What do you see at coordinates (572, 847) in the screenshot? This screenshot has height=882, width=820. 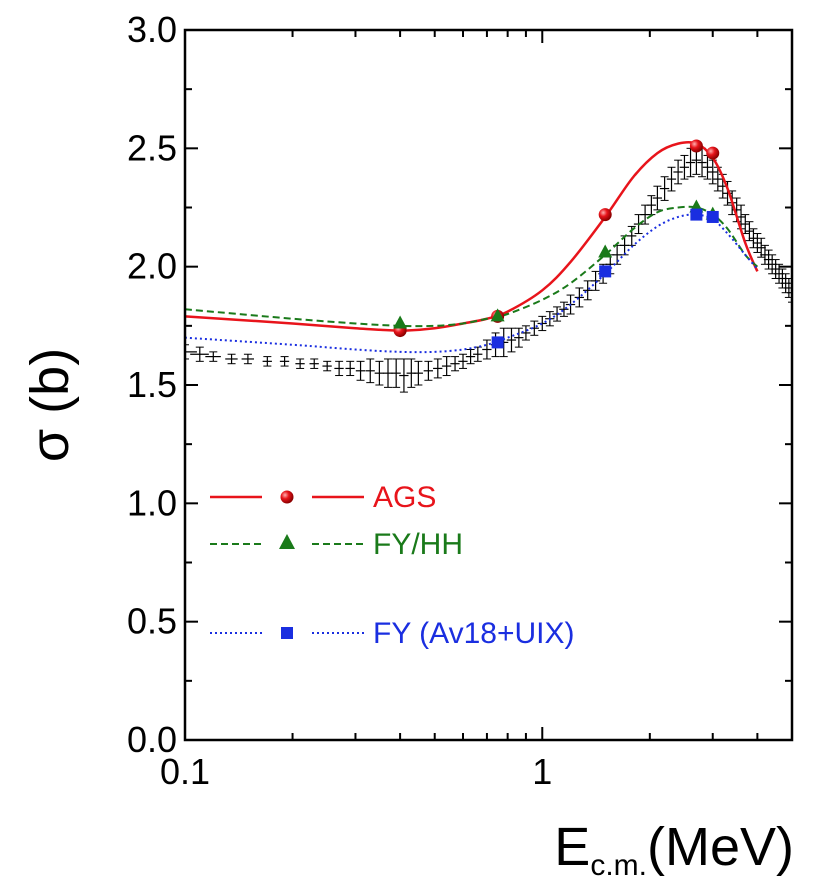 I see `x-axis-label-main: E` at bounding box center [572, 847].